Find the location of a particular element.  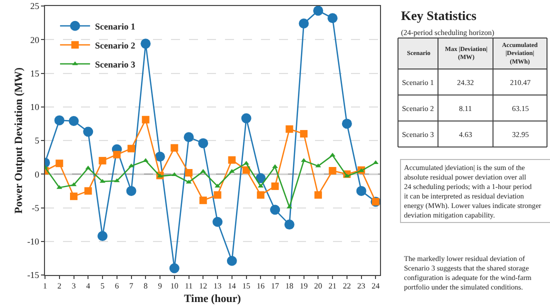

x-tick-label: 11 is located at coordinates (188, 286).